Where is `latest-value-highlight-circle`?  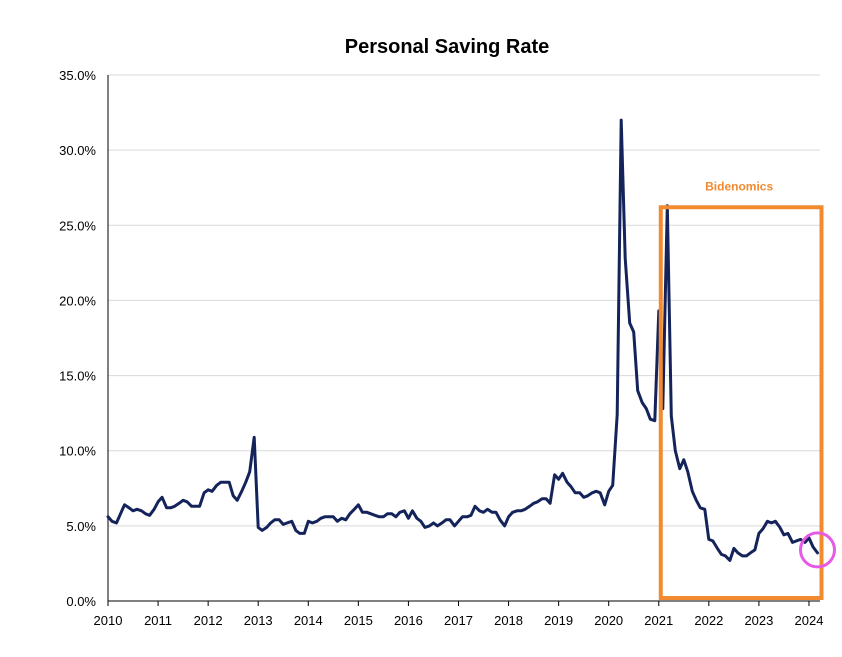
latest-value-highlight-circle is located at coordinates (817, 550).